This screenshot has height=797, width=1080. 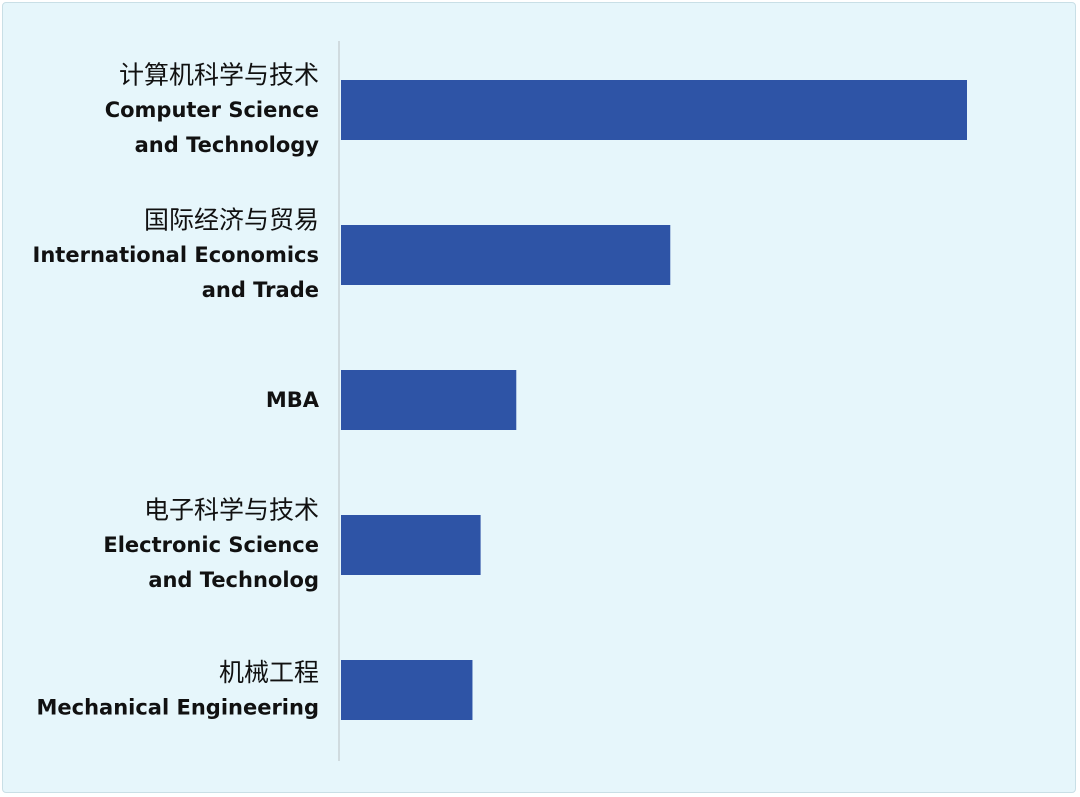 What do you see at coordinates (227, 145) in the screenshot?
I see `category-label-en-0-1: and Technology` at bounding box center [227, 145].